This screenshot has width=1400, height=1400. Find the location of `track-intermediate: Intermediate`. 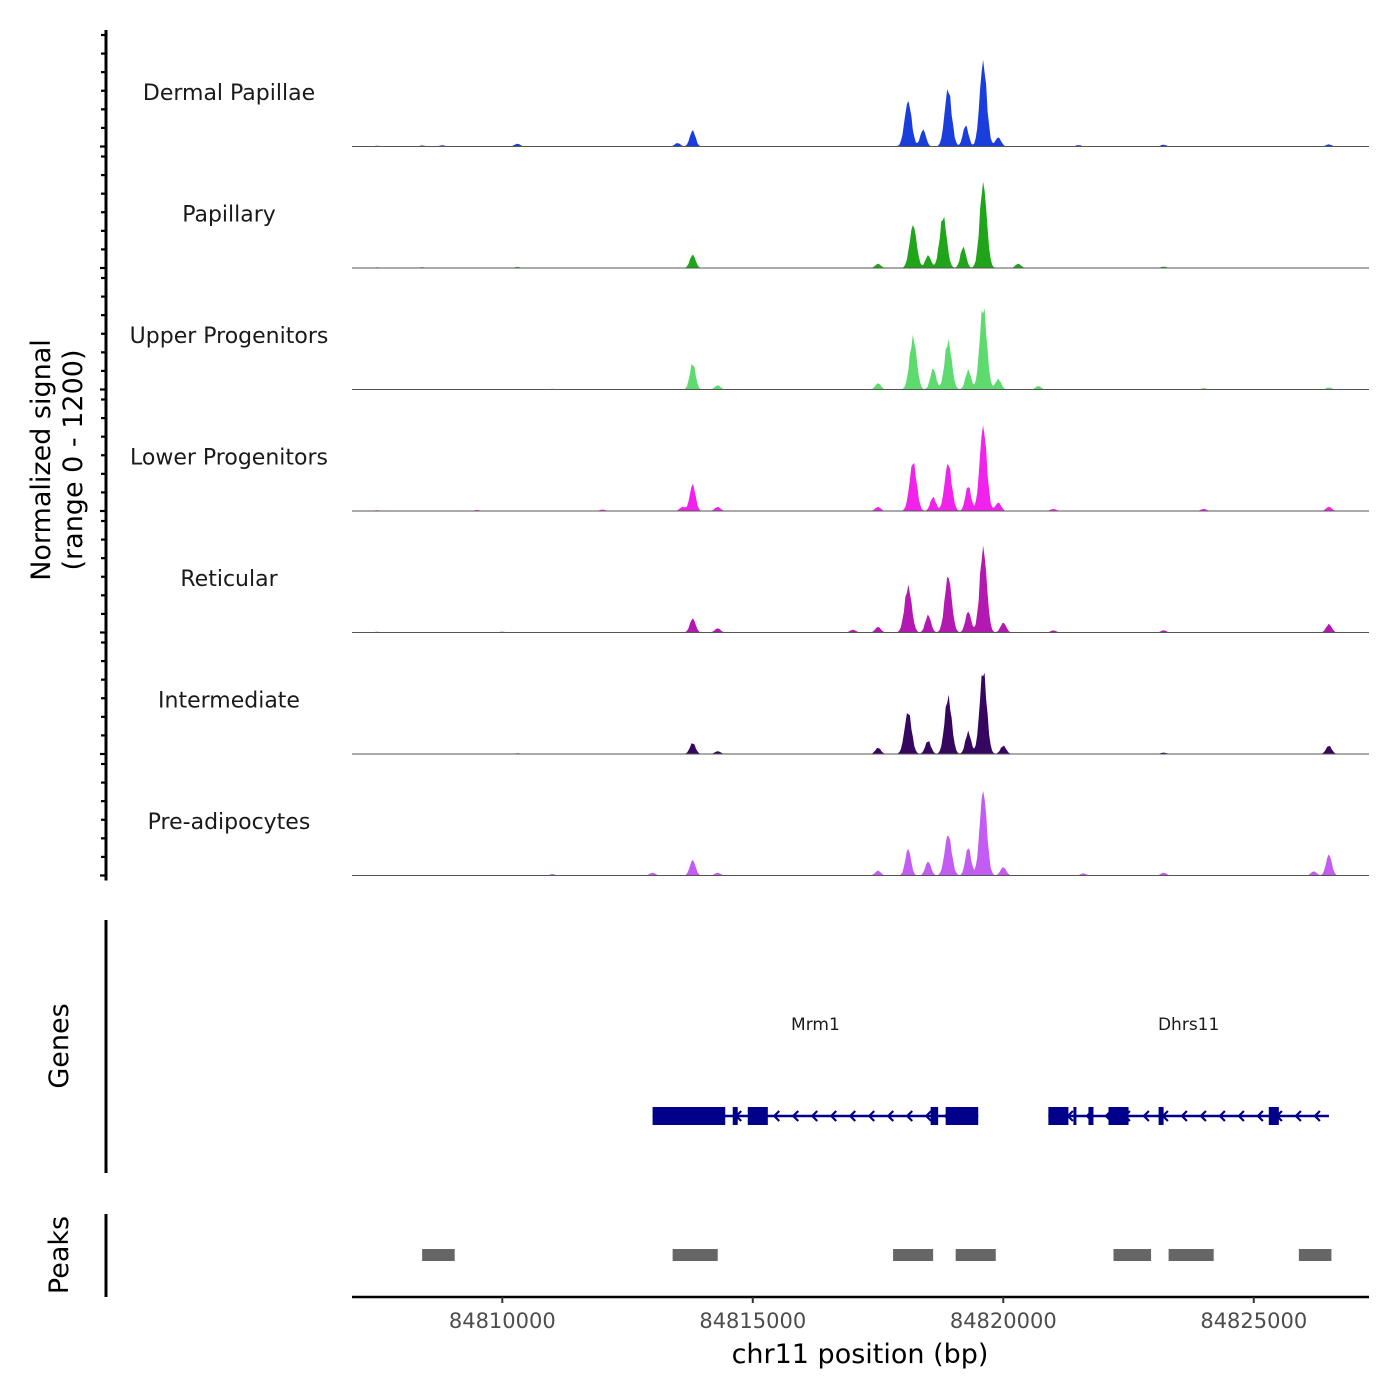

track-intermediate: Intermediate is located at coordinates (734, 698).